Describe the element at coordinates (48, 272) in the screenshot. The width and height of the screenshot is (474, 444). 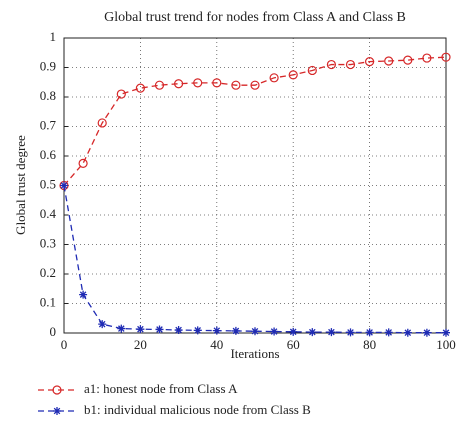
I see `y-tick-label: 0.2` at that location.